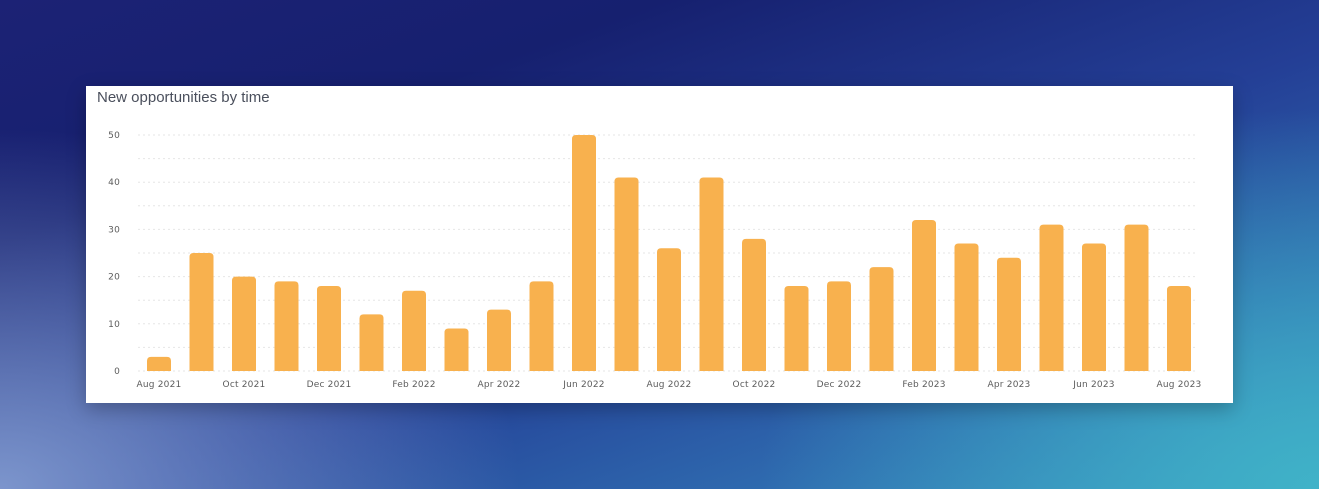 The width and height of the screenshot is (1319, 489). I want to click on x-tick-label: Aug 2021, so click(159, 385).